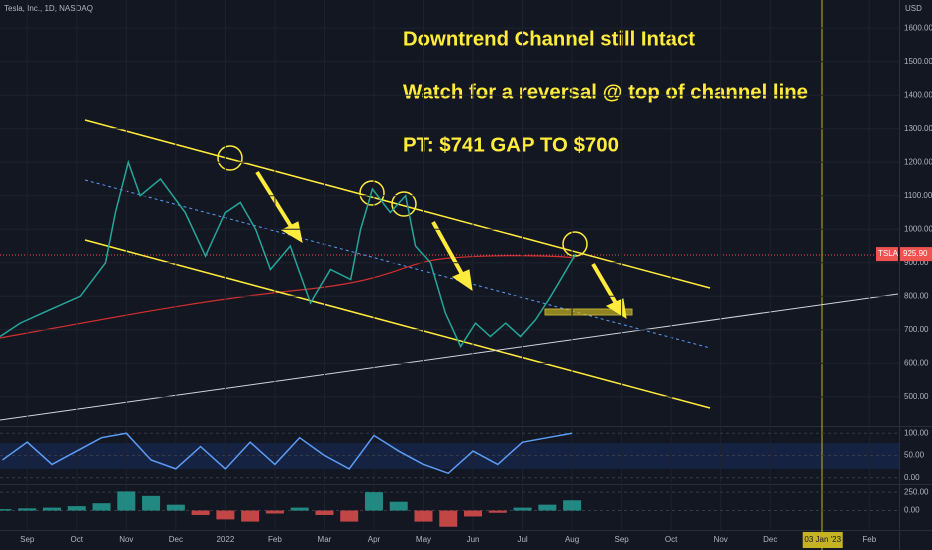  Describe the element at coordinates (918, 94) in the screenshot. I see `y-tick-label: 1400.00` at that location.